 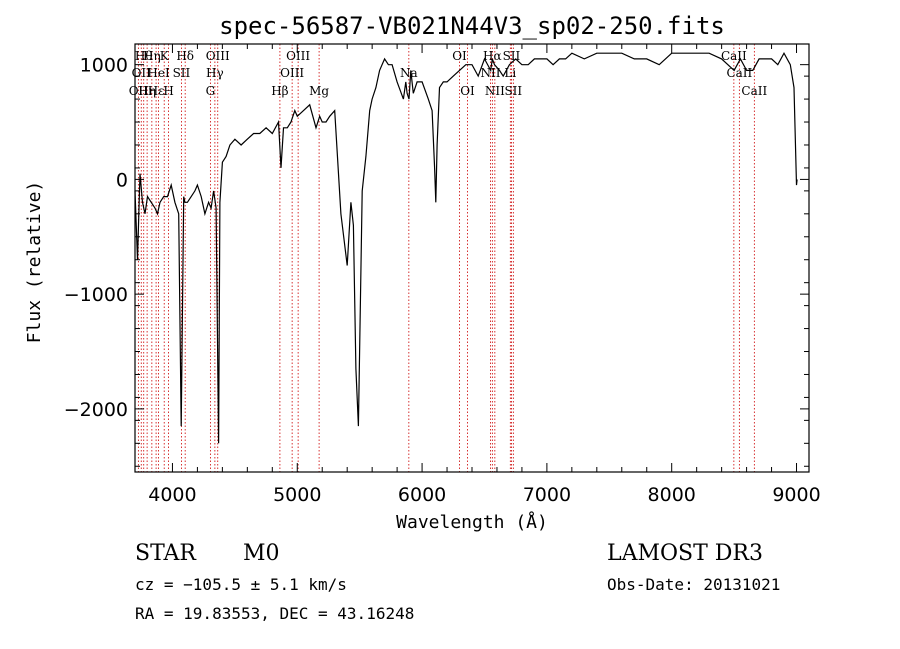 What do you see at coordinates (422, 495) in the screenshot?
I see `x-tick-label-2: 6000` at bounding box center [422, 495].